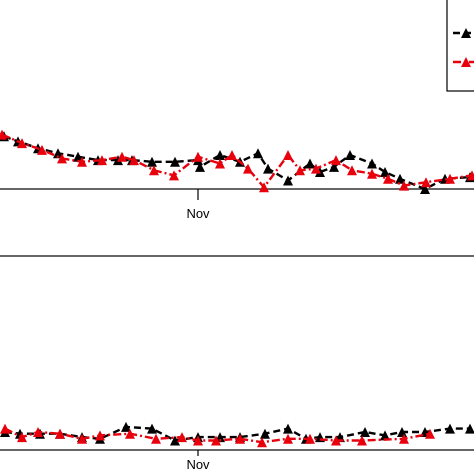 The width and height of the screenshot is (474, 474). I want to click on top-plot-frame, so click(237, 189).